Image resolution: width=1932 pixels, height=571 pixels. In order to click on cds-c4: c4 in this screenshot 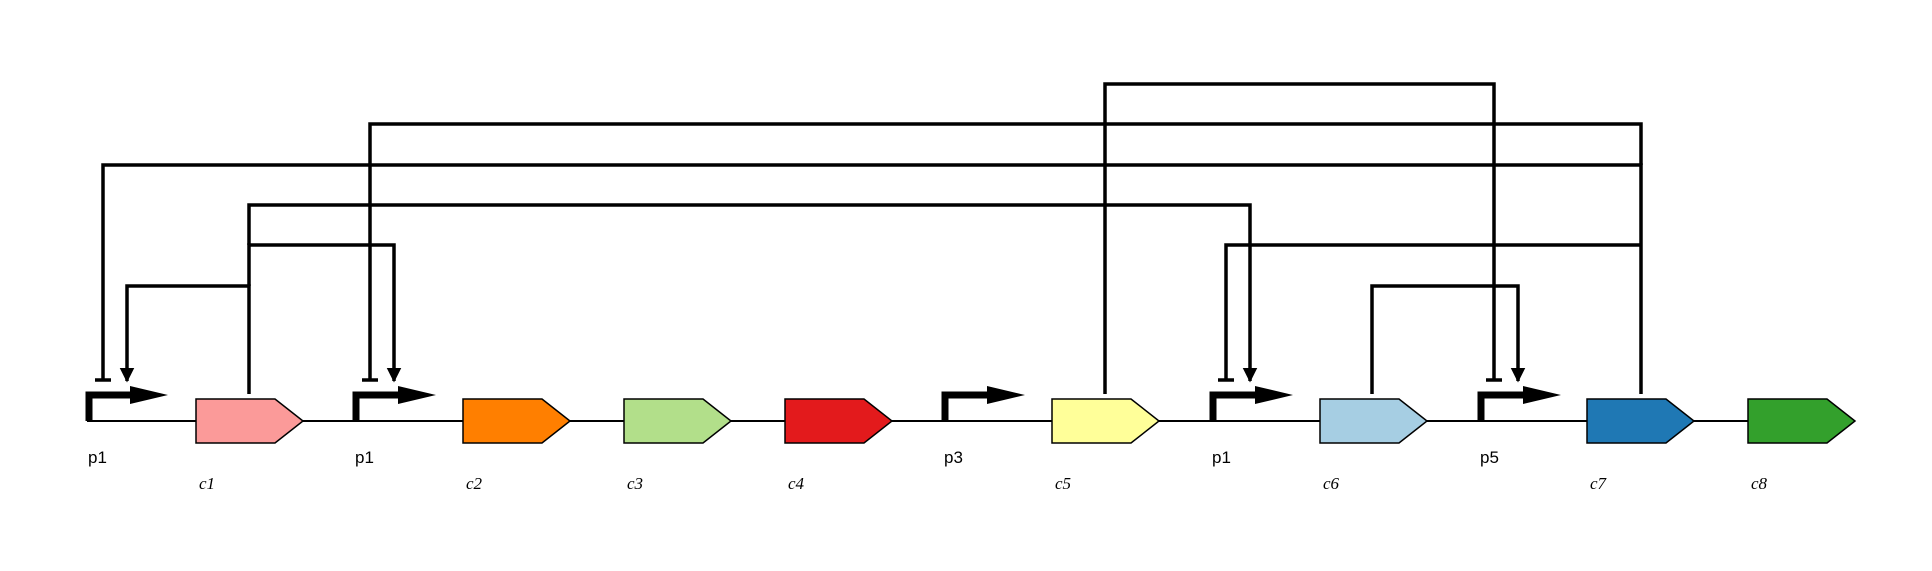, I will do `click(838, 446)`.